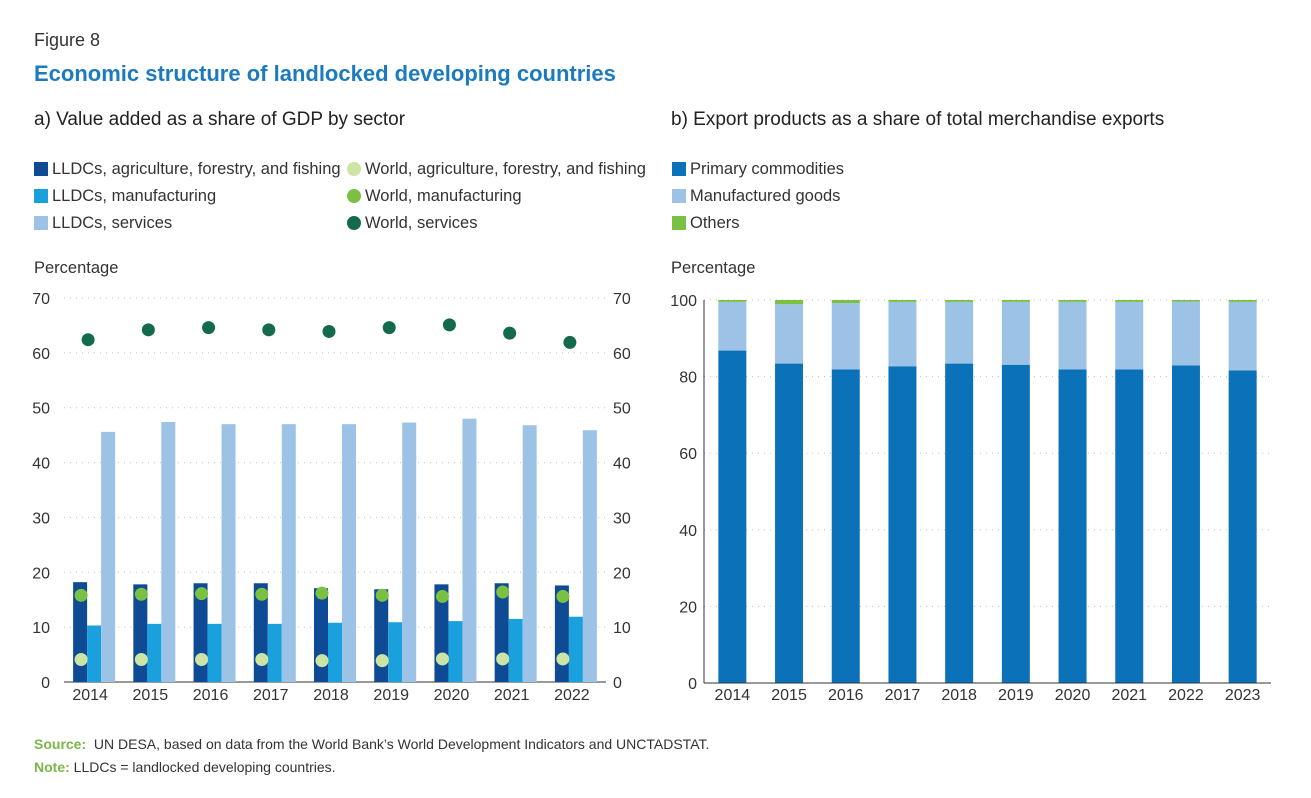 The height and width of the screenshot is (798, 1311). I want to click on y-tick-label-left: 70, so click(41, 299).